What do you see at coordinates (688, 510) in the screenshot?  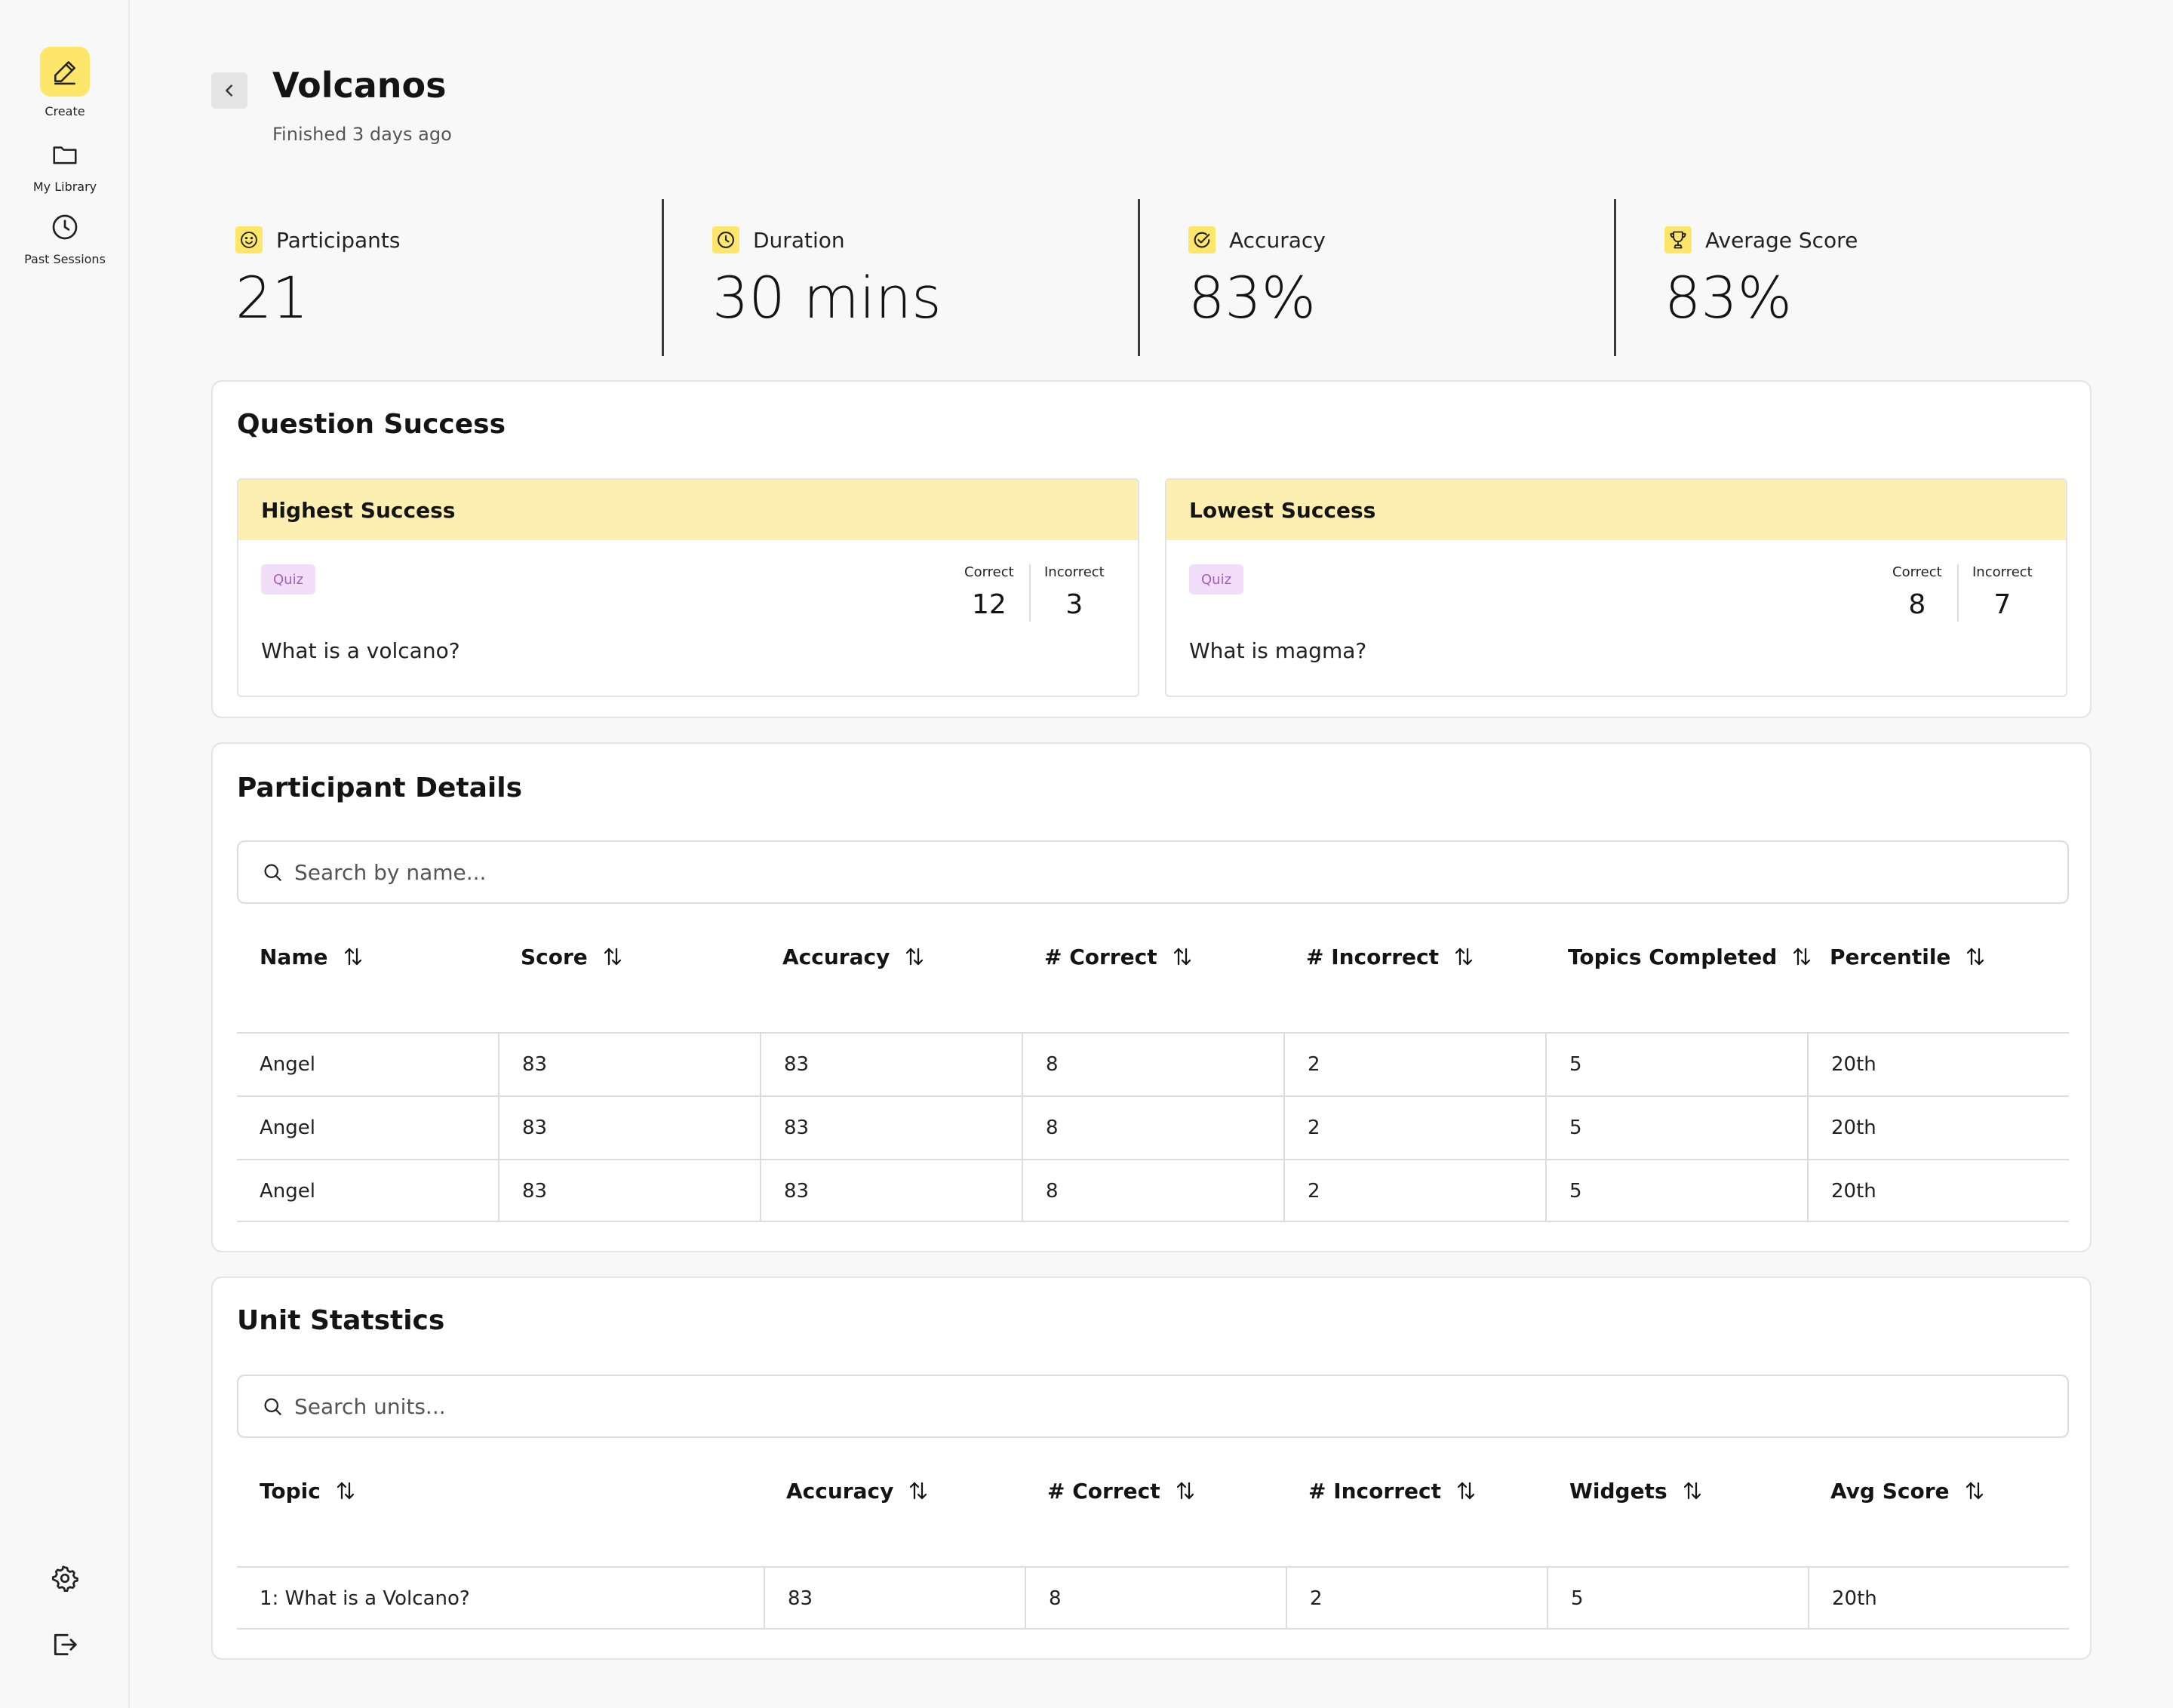 I see `highest-success-heading: Highest Success` at bounding box center [688, 510].